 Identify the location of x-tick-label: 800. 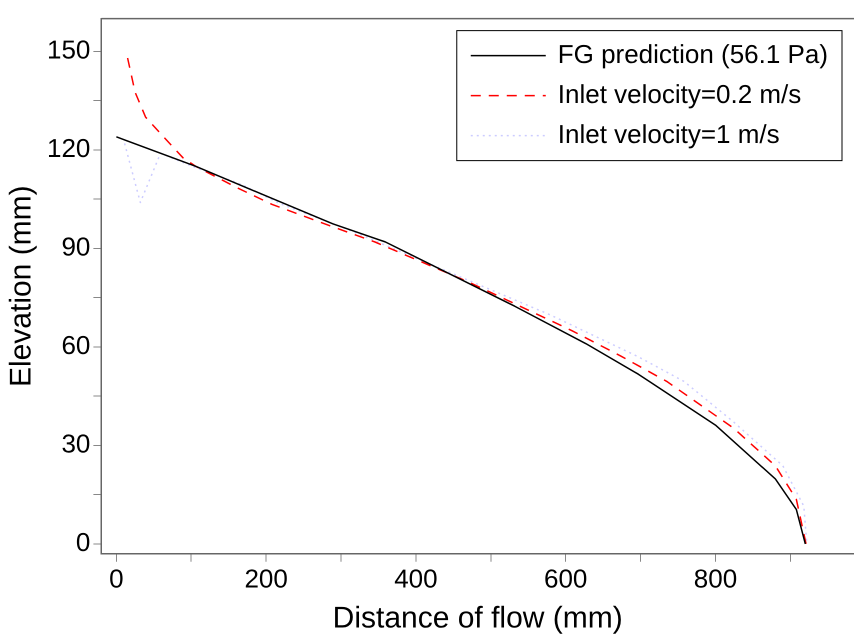
(716, 579).